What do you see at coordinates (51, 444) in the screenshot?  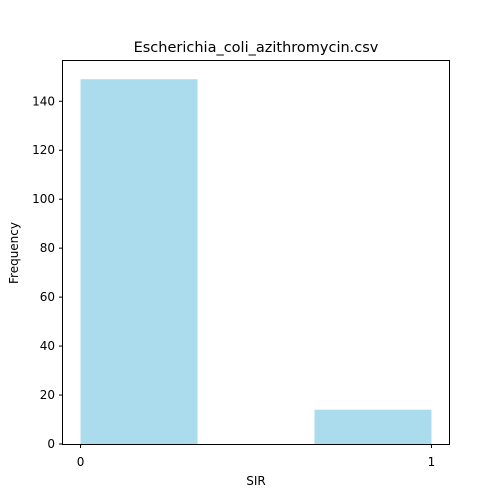 I see `y-tick-label: 0` at bounding box center [51, 444].